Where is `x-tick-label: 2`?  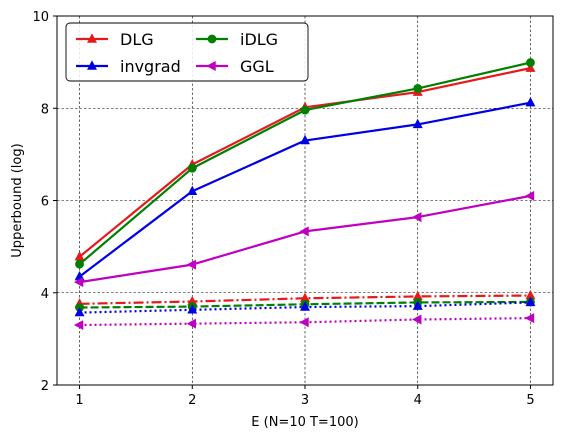
x-tick-label: 2 is located at coordinates (192, 400).